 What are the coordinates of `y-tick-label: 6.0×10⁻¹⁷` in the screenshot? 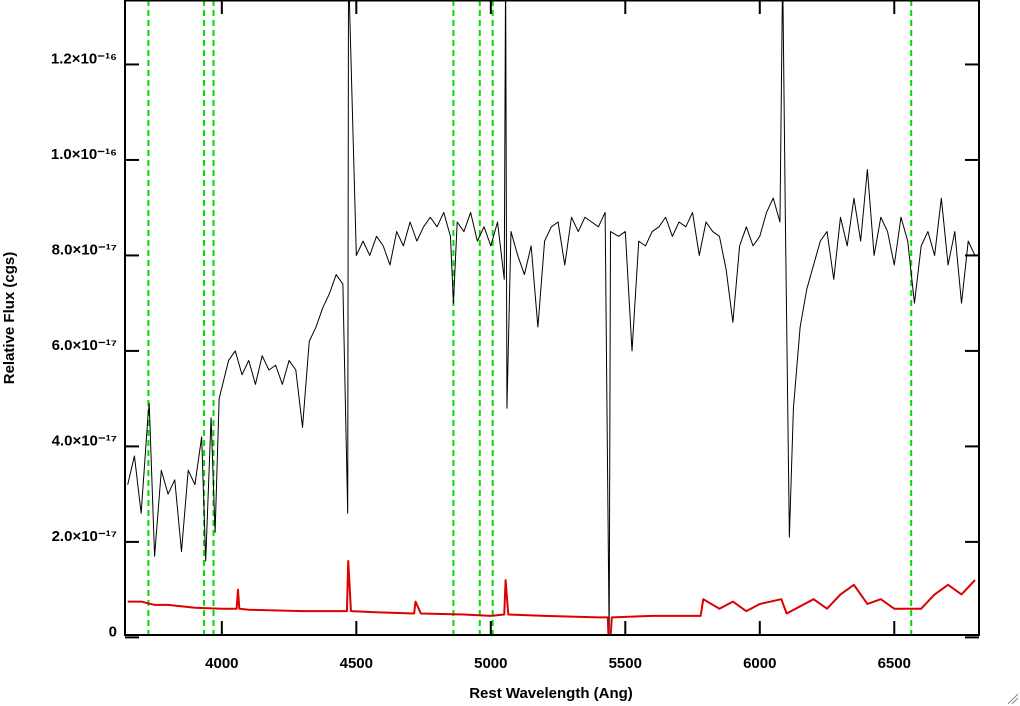 It's located at (84, 345).